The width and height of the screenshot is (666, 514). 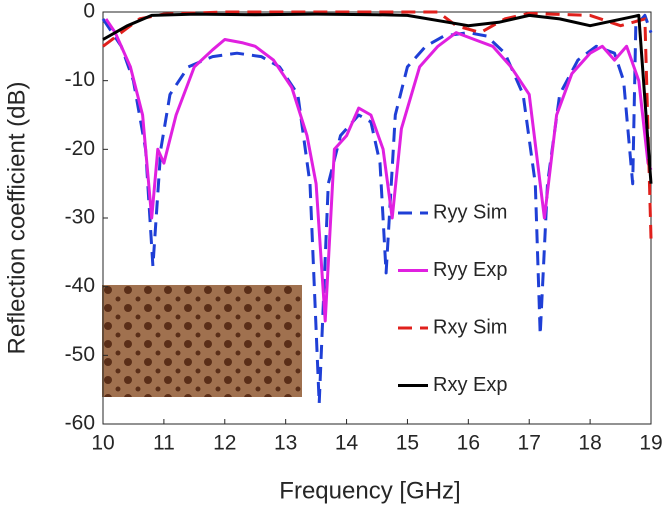 What do you see at coordinates (470, 327) in the screenshot?
I see `legend-label: Rxy Sim` at bounding box center [470, 327].